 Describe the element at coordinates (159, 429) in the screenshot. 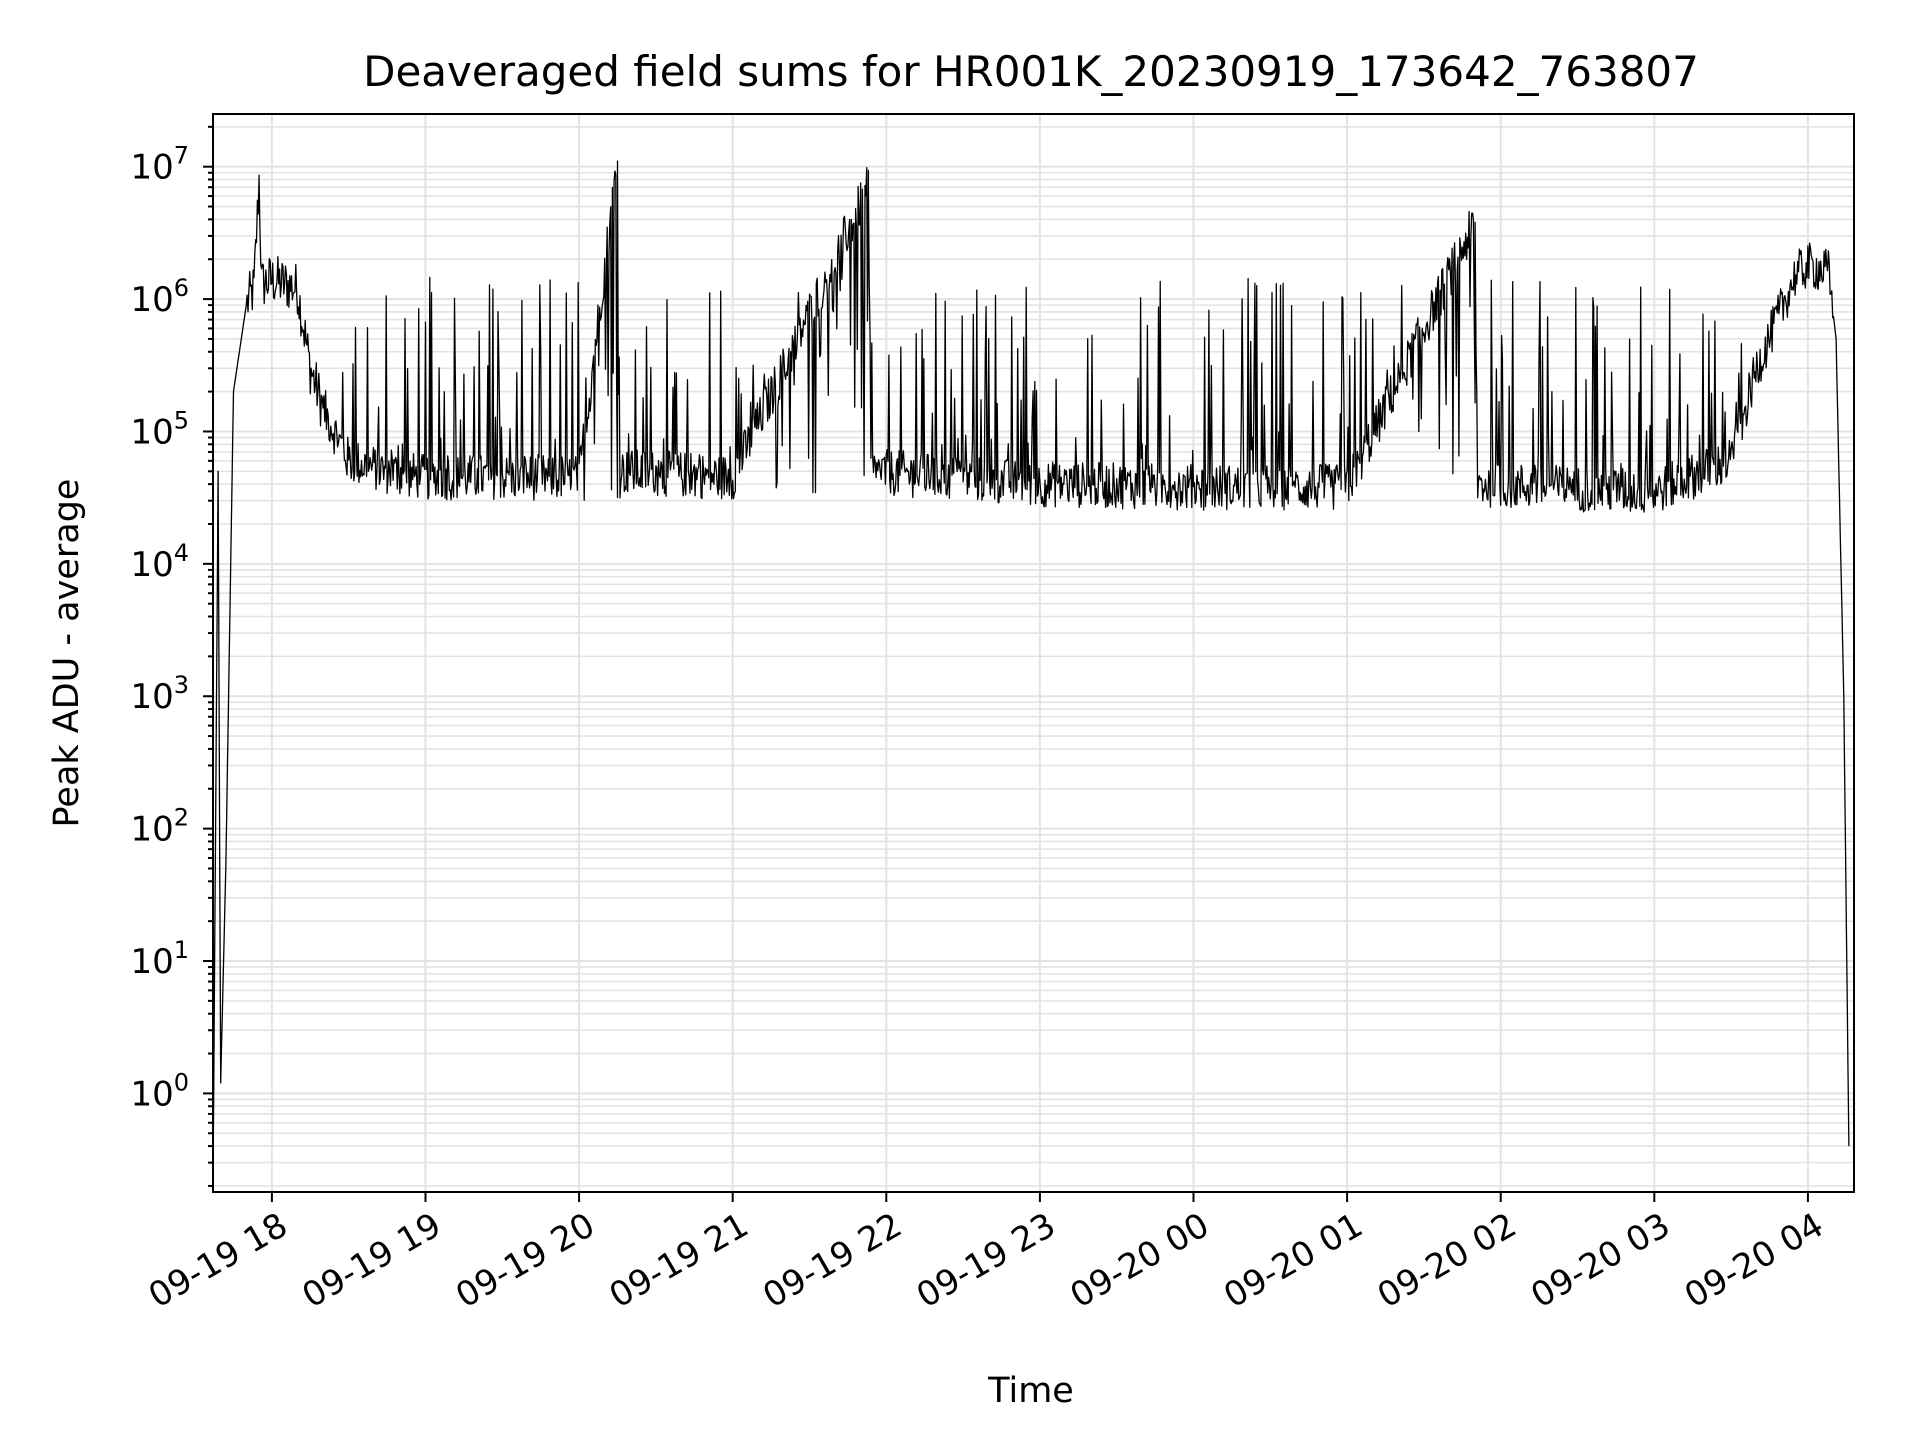

I see `y-tick-label: 10⁵` at that location.